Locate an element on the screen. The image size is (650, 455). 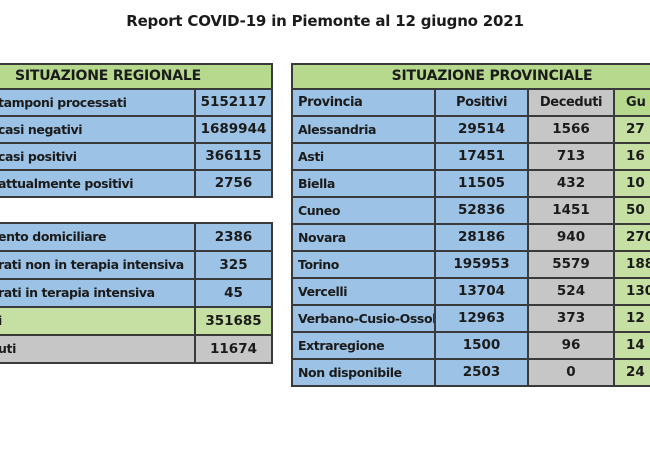
guariti-value: 270 is located at coordinates (632, 236).